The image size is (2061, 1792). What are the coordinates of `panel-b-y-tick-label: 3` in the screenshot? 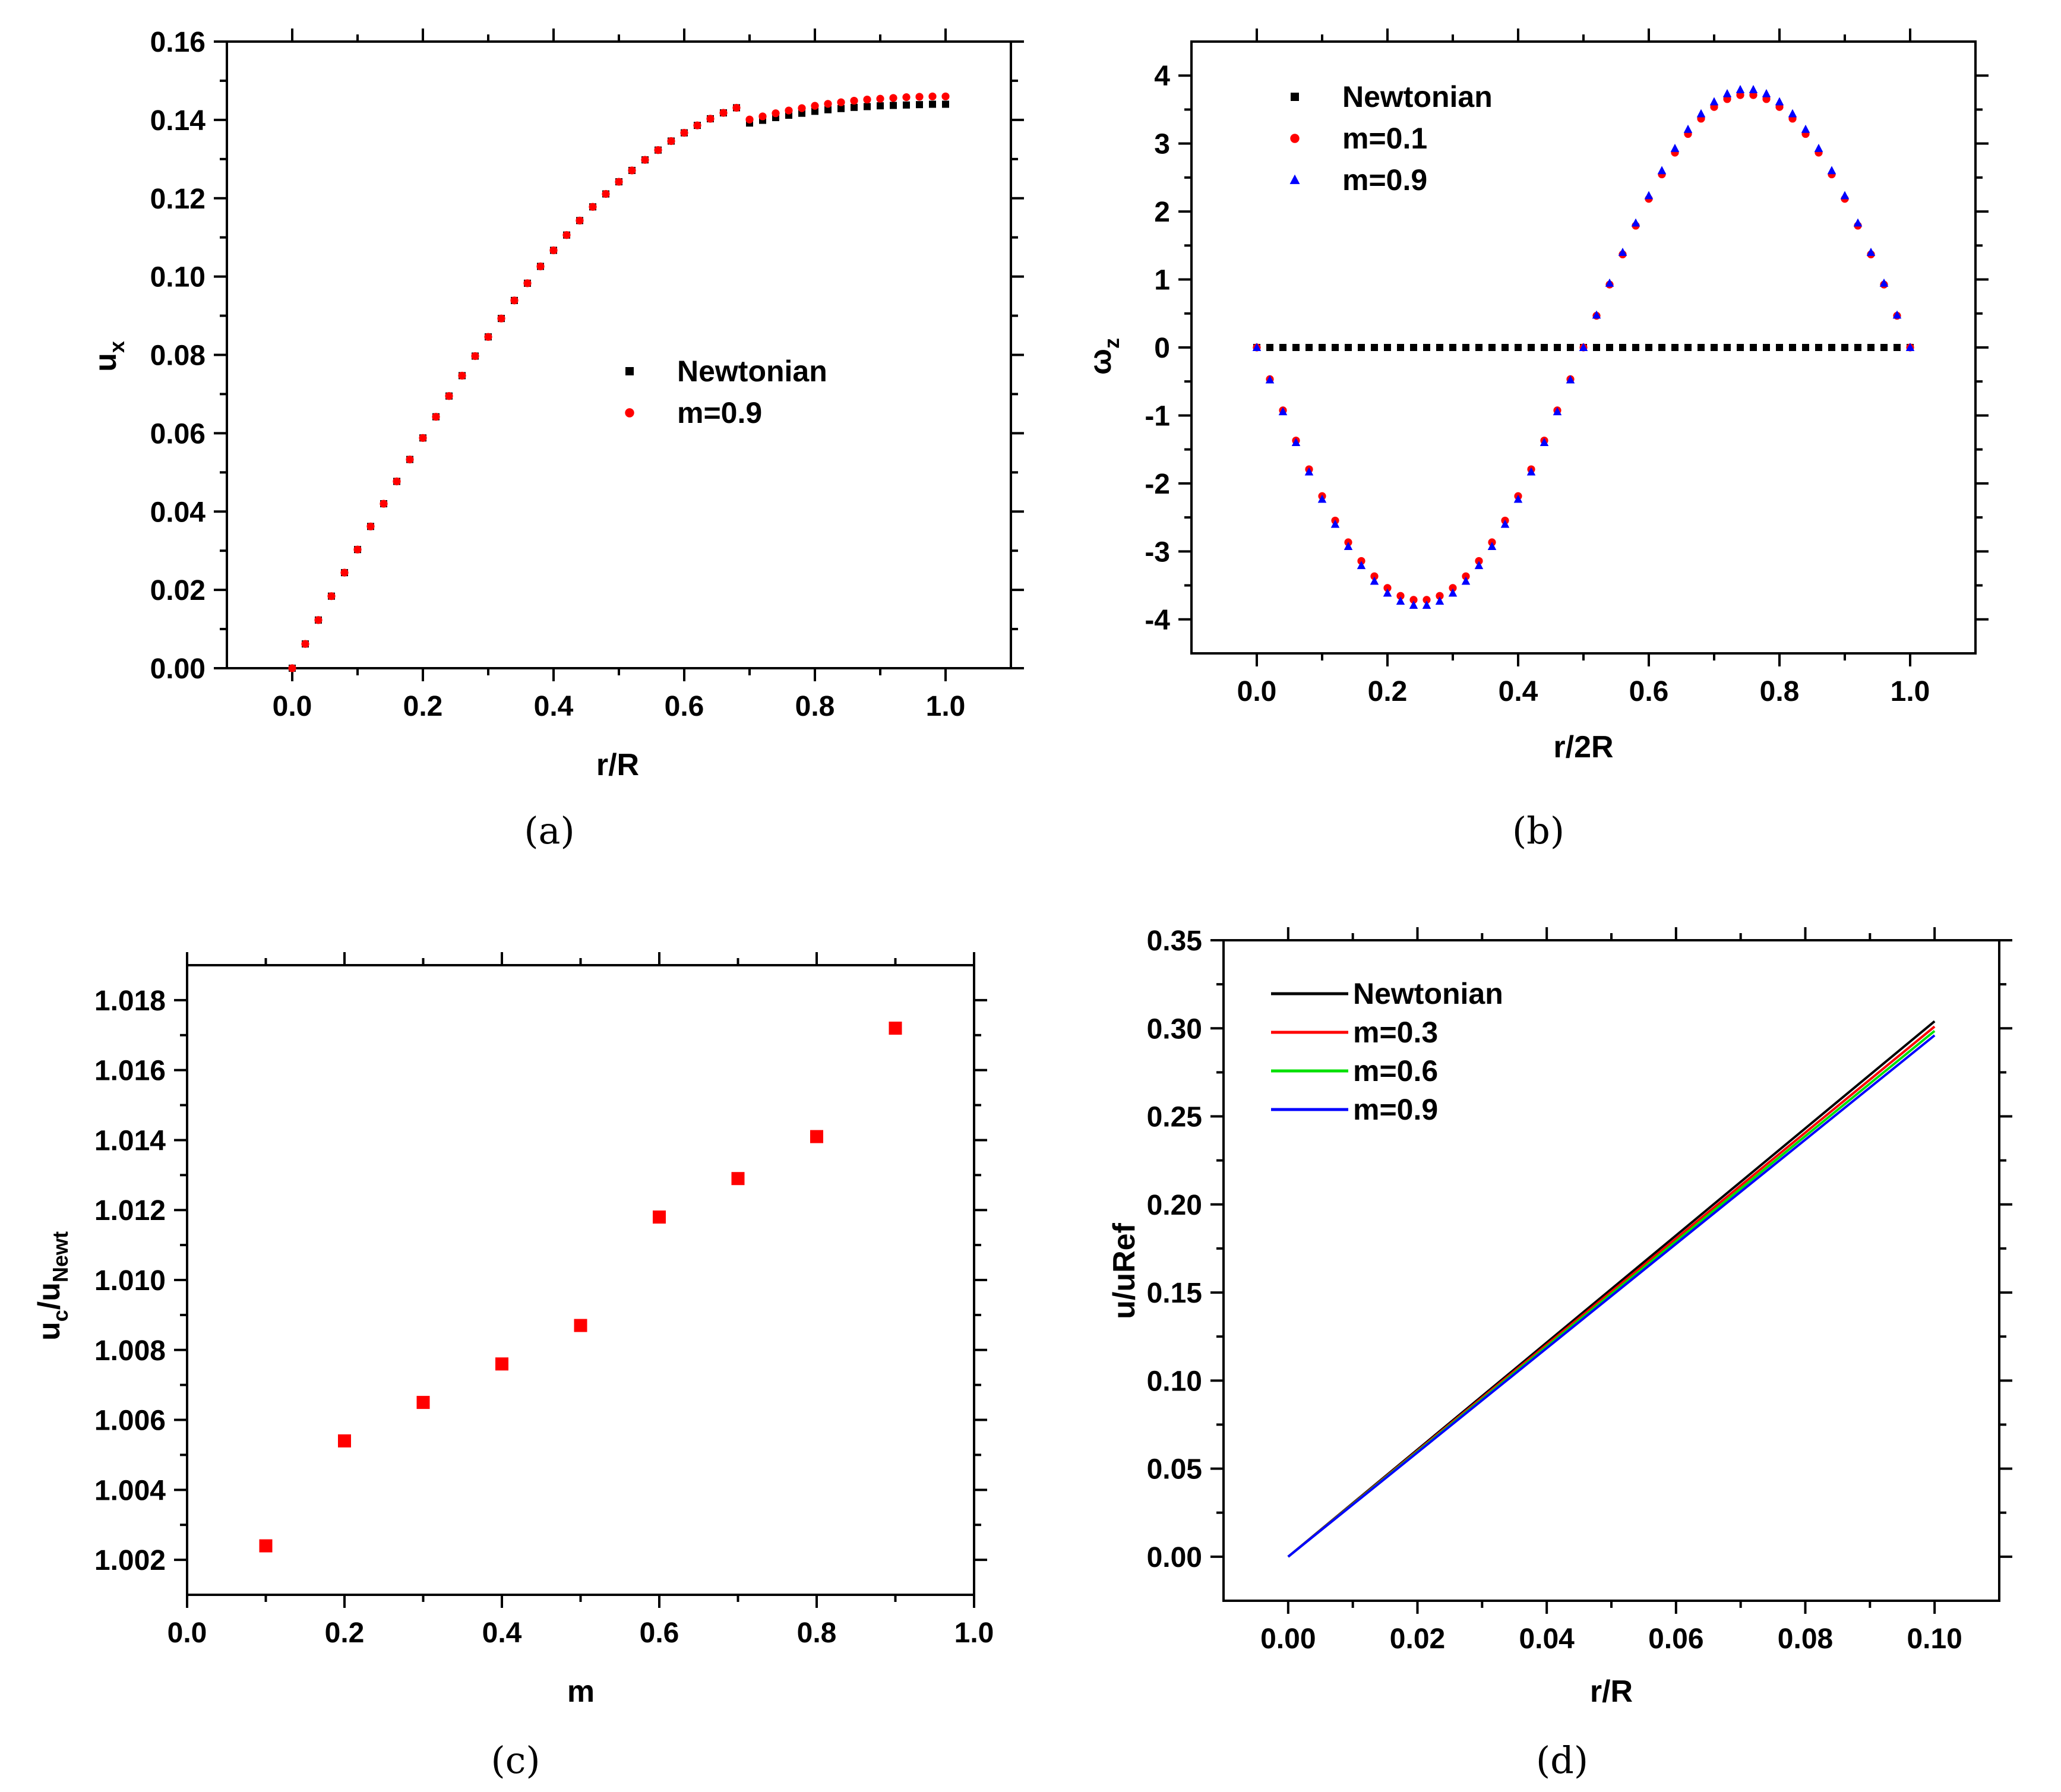 It's located at (1162, 144).